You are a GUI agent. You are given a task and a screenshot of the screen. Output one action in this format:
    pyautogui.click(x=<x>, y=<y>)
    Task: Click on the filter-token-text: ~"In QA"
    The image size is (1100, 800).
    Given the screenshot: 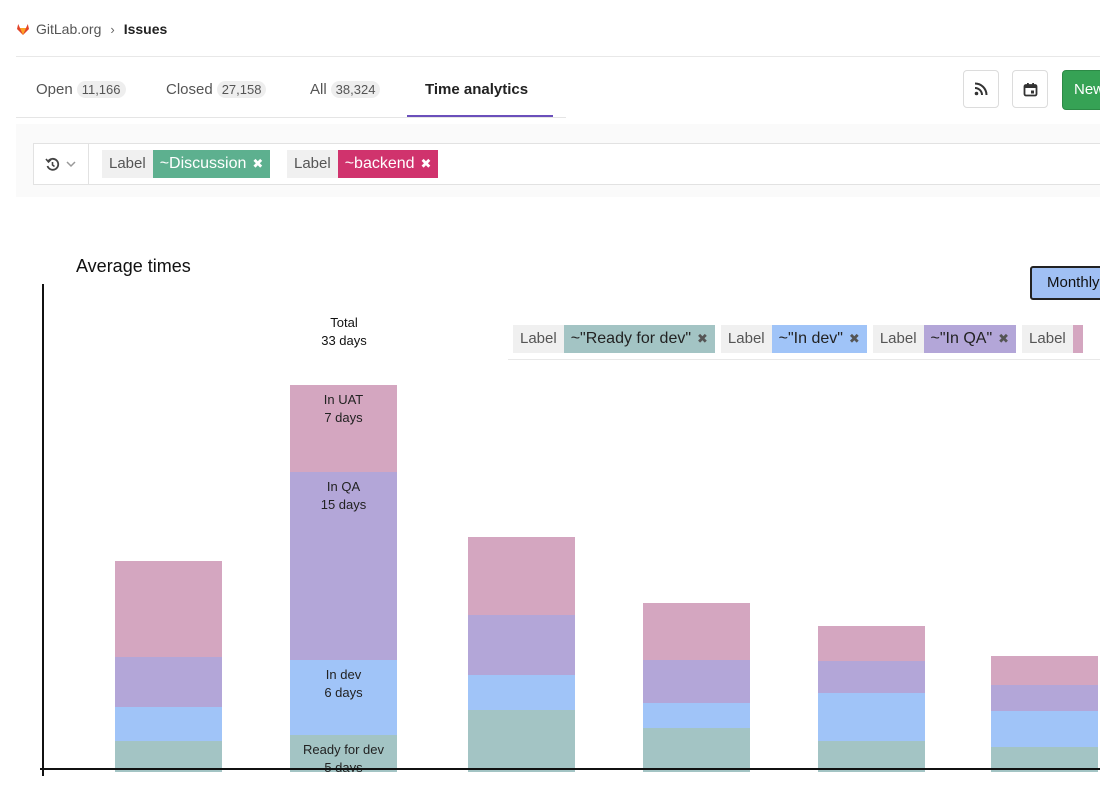 What is the action you would take?
    pyautogui.click(x=961, y=338)
    